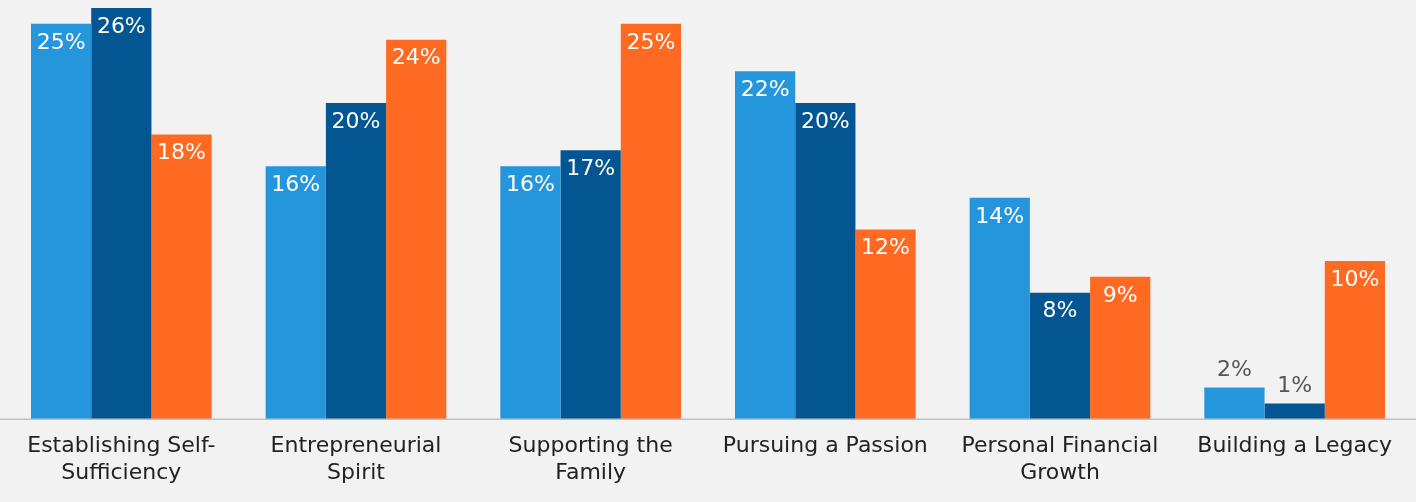  What do you see at coordinates (1060, 310) in the screenshot?
I see `data-label: 8%` at bounding box center [1060, 310].